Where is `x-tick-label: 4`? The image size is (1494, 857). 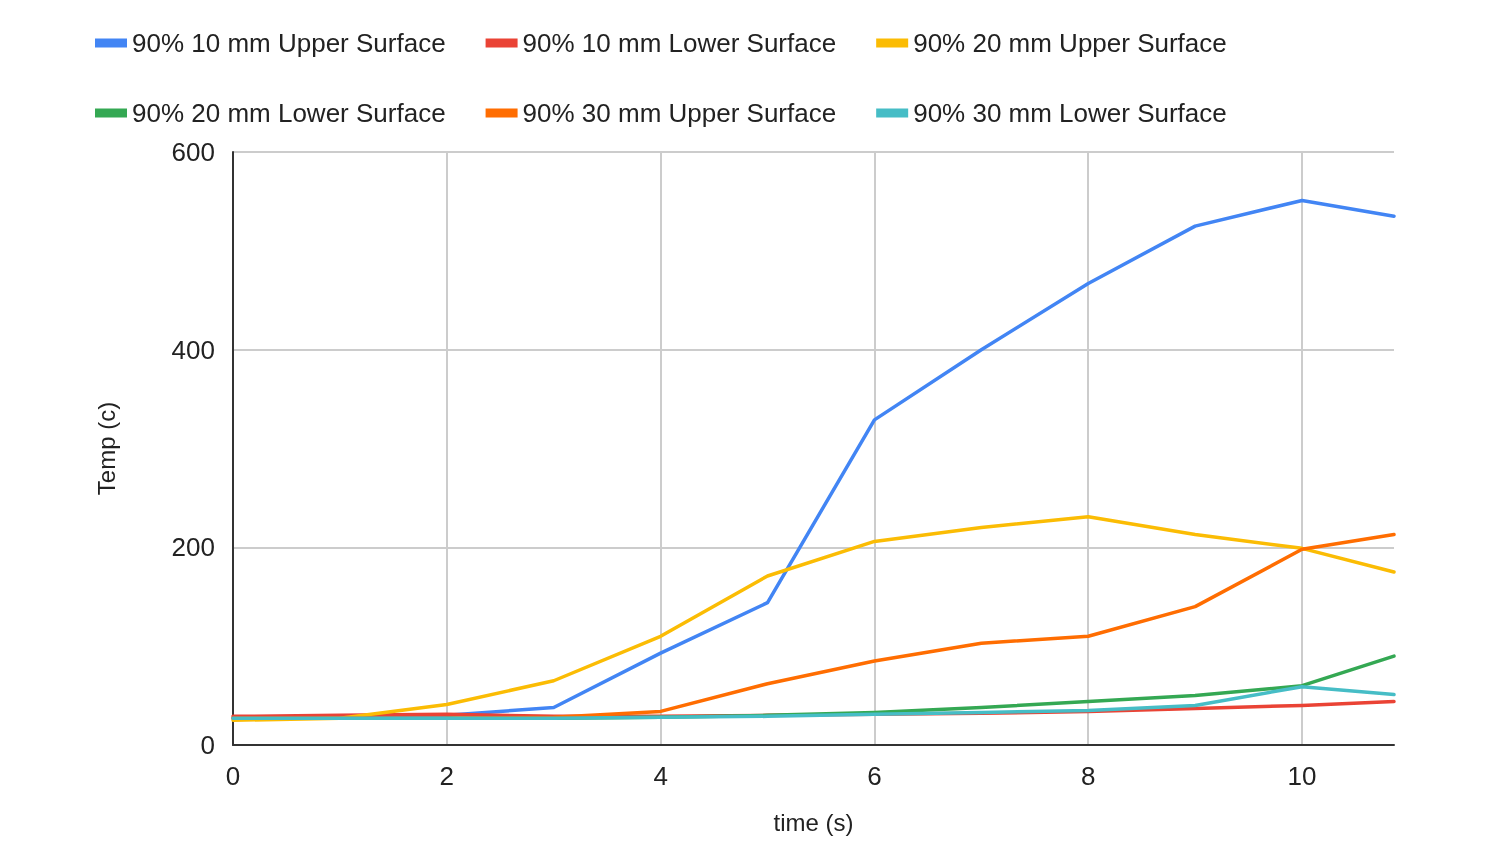 x-tick-label: 4 is located at coordinates (660, 776).